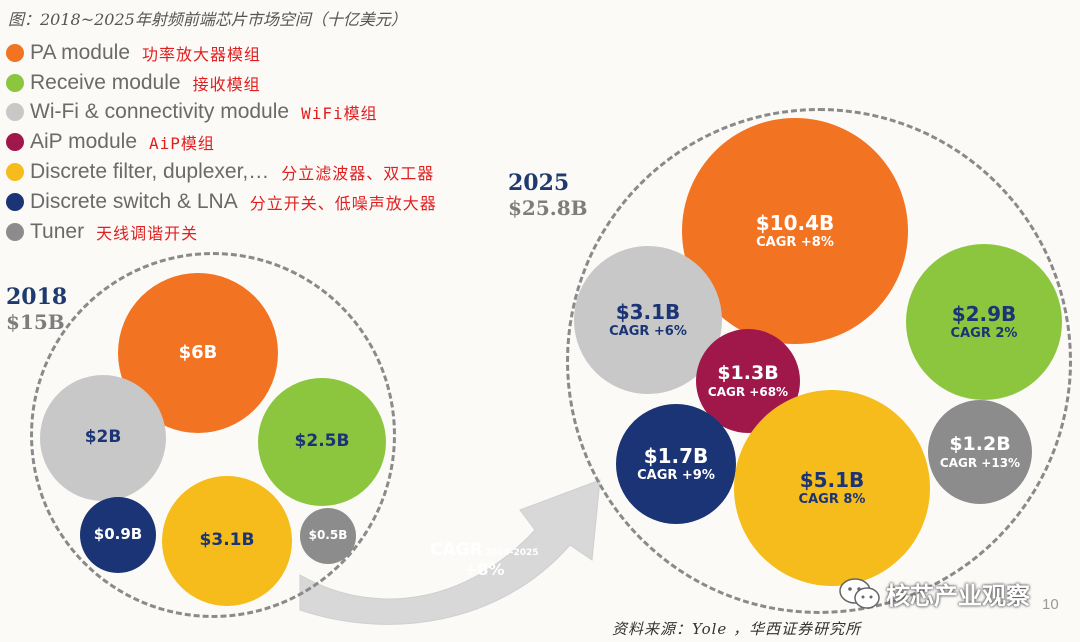 This screenshot has height=642, width=1080. What do you see at coordinates (37, 297) in the screenshot?
I see `year-2018-label: 2018` at bounding box center [37, 297].